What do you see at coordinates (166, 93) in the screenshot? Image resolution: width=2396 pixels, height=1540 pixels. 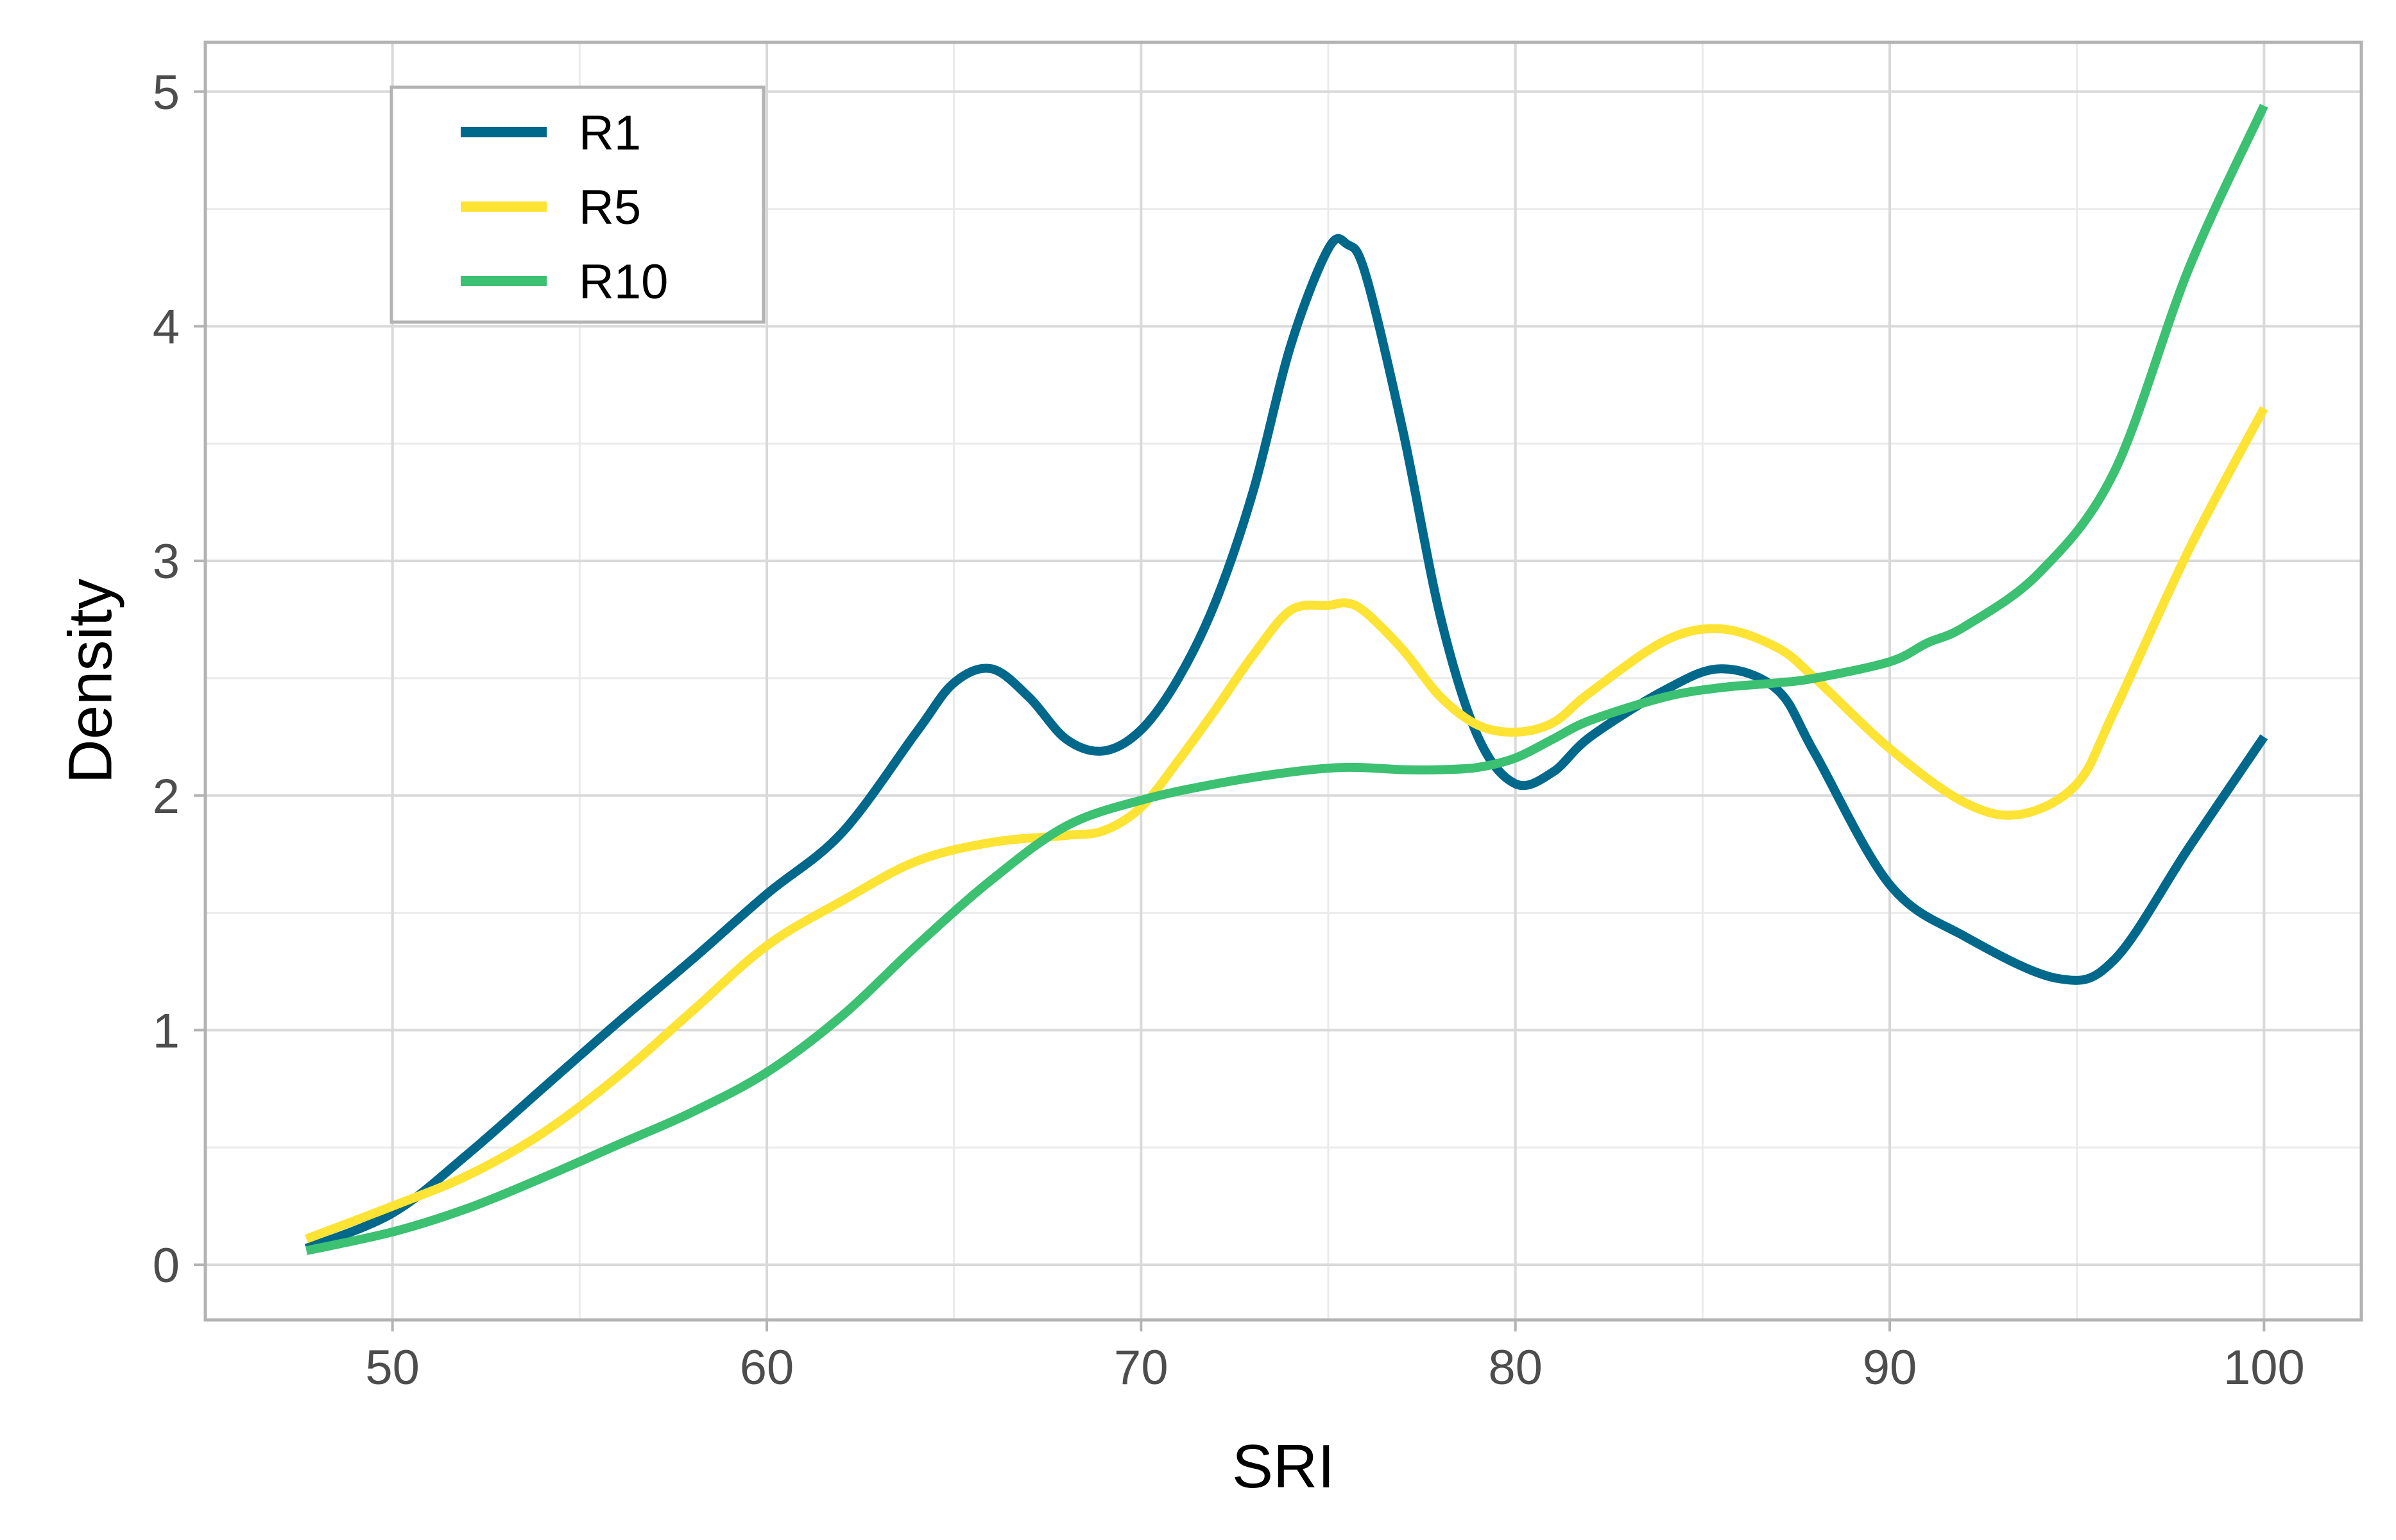 I see `y-tick-label: 5` at bounding box center [166, 93].